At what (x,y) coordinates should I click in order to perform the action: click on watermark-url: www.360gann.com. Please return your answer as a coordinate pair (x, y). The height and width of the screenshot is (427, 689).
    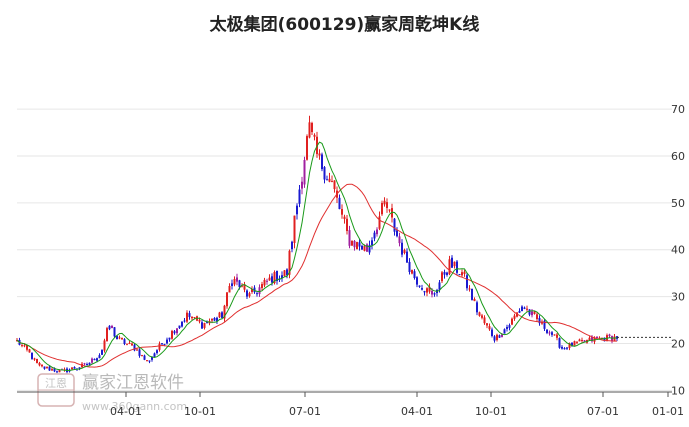
    Looking at the image, I should click on (134, 406).